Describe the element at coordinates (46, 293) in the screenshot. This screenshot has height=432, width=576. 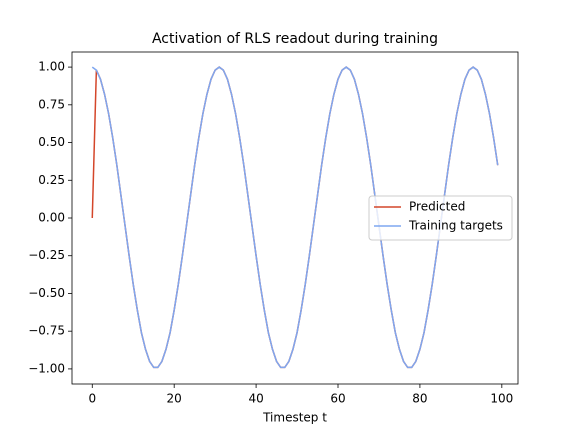
I see `y-tick-label: −0.50` at that location.